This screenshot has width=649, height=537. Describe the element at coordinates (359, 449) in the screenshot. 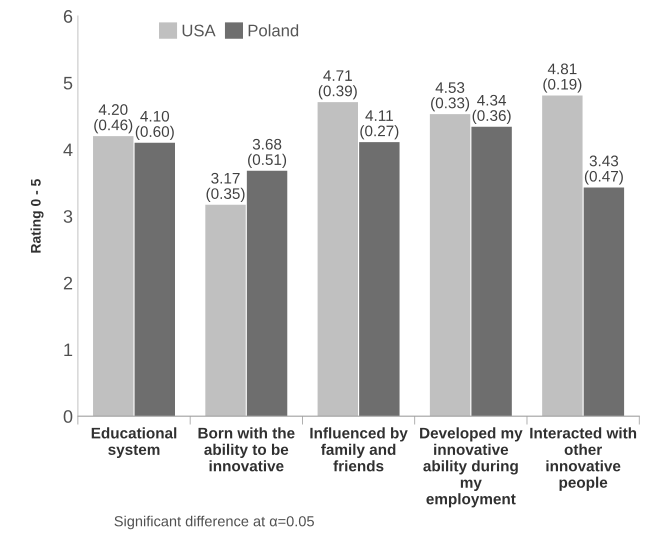

I see `x-tick-label: Influenced by family and friends` at that location.